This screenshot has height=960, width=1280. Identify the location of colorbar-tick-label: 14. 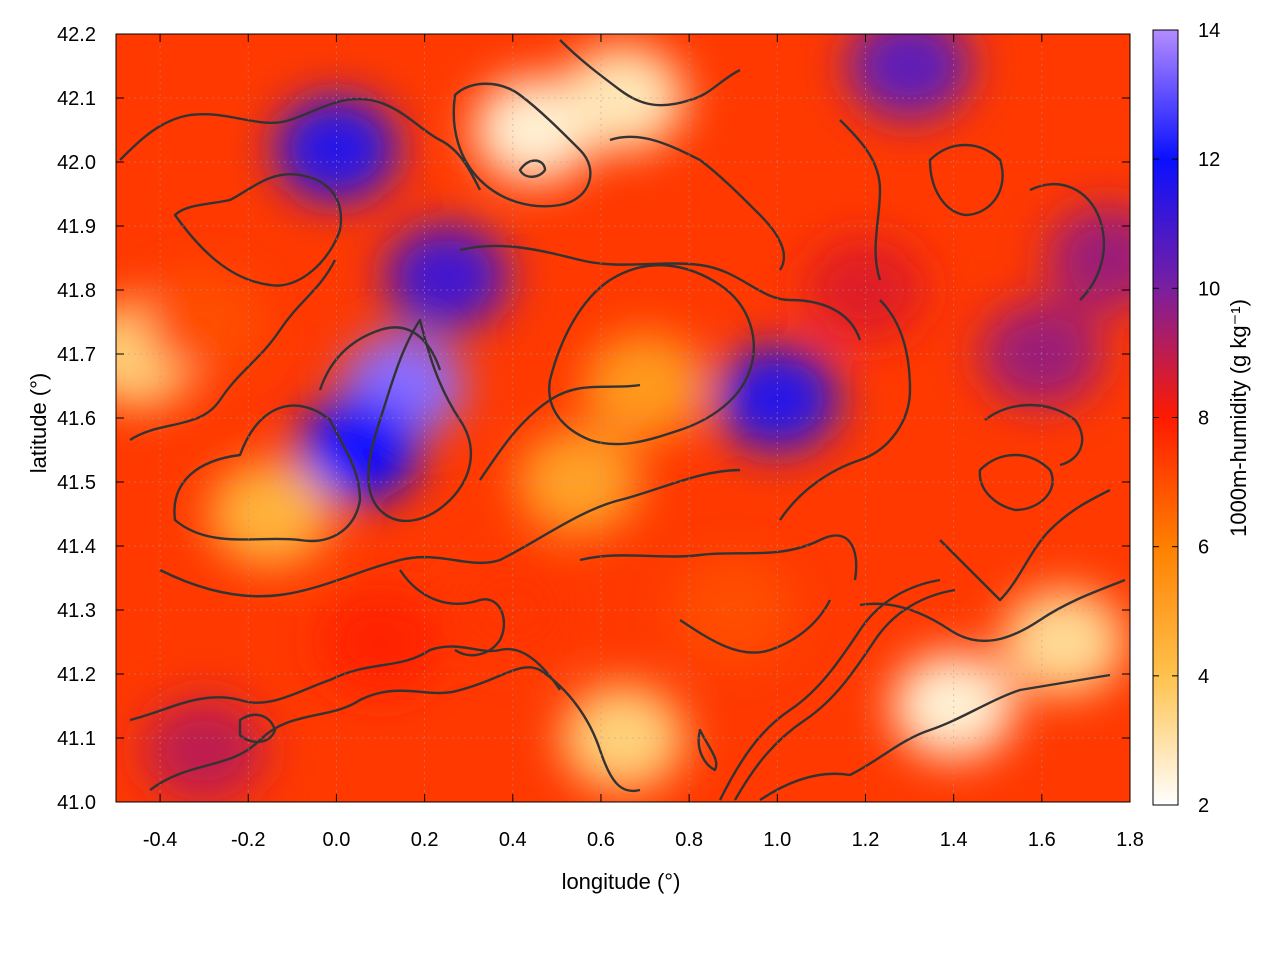
(1209, 31).